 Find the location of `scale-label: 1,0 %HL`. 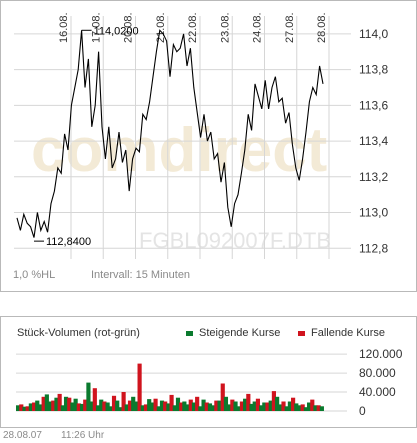

scale-label: 1,0 %HL is located at coordinates (34, 275).